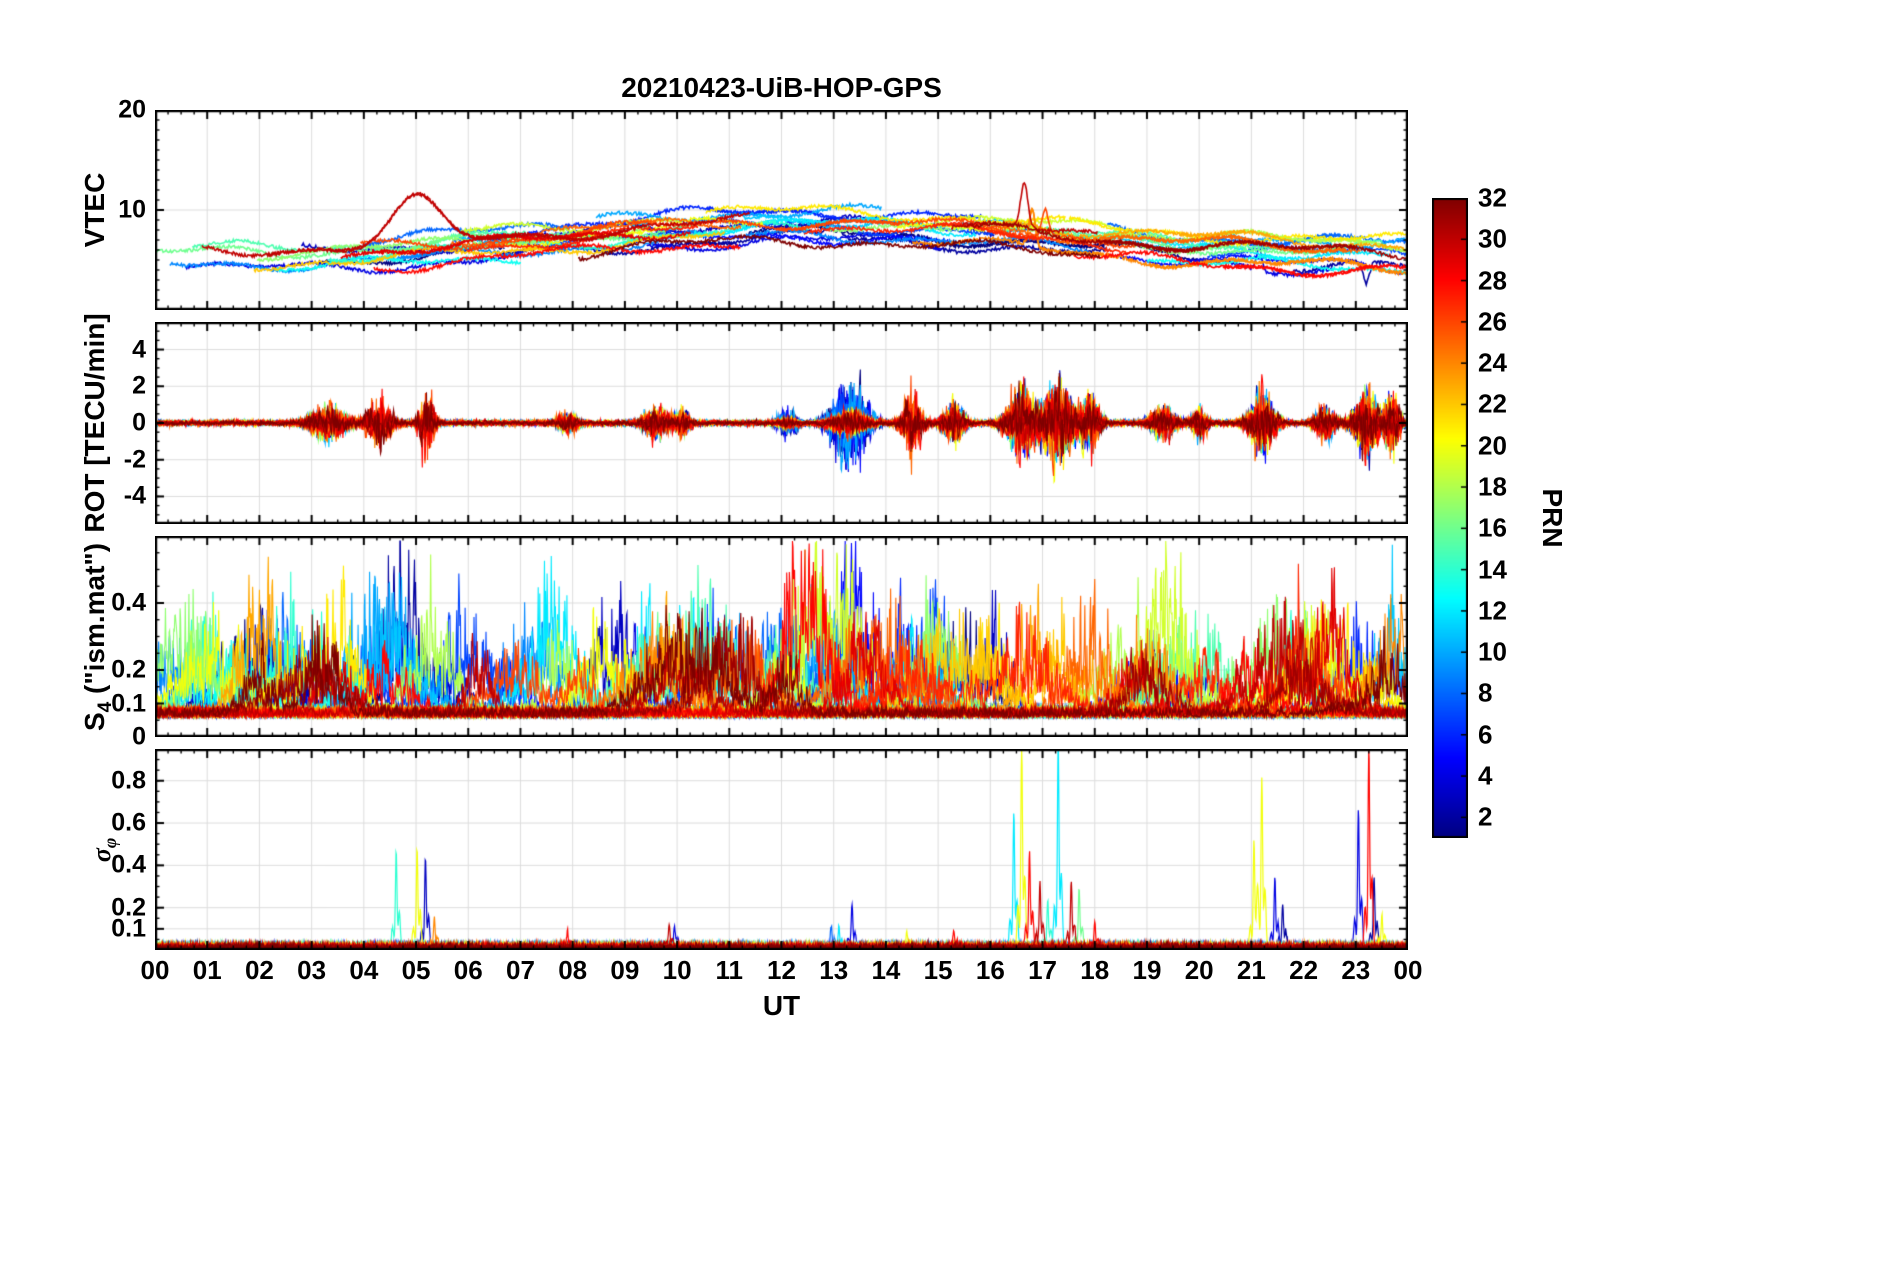  What do you see at coordinates (1492, 445) in the screenshot?
I see `colorbar-tick-label: 20` at bounding box center [1492, 445].